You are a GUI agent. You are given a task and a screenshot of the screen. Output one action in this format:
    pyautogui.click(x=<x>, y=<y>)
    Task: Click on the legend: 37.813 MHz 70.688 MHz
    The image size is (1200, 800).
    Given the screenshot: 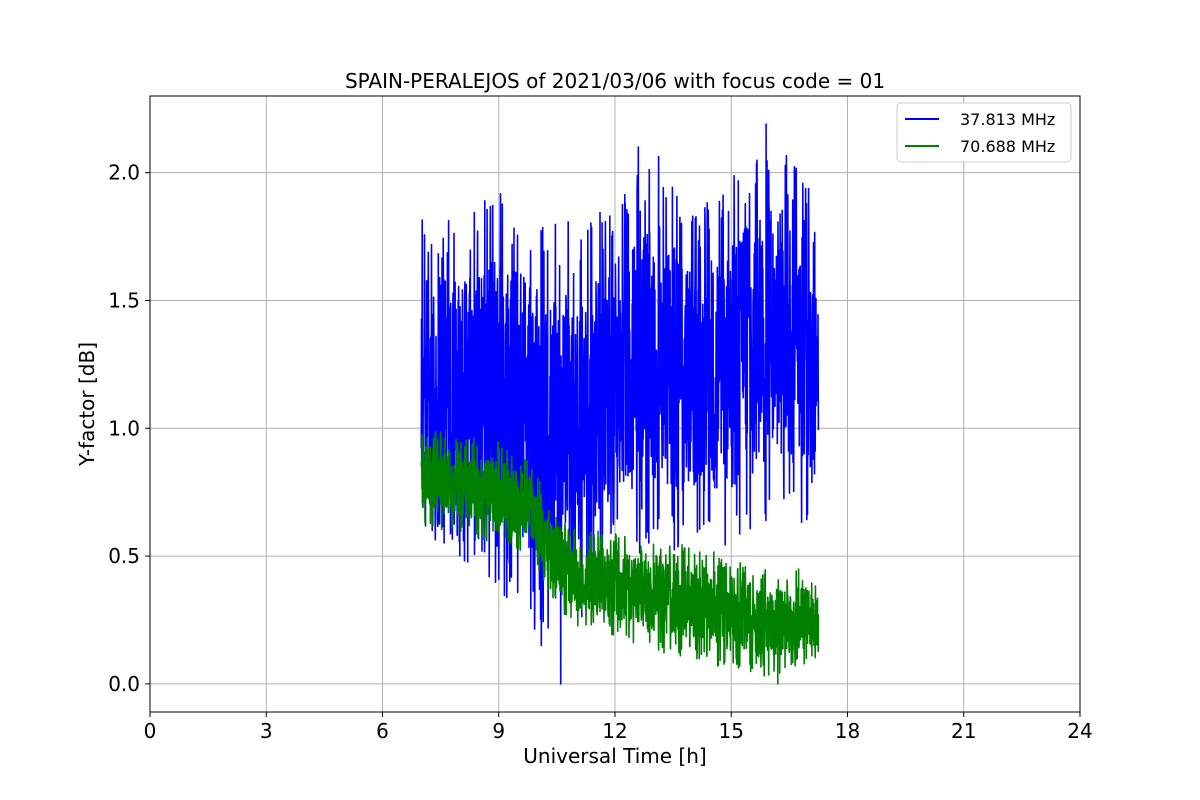 What is the action you would take?
    pyautogui.click(x=984, y=132)
    